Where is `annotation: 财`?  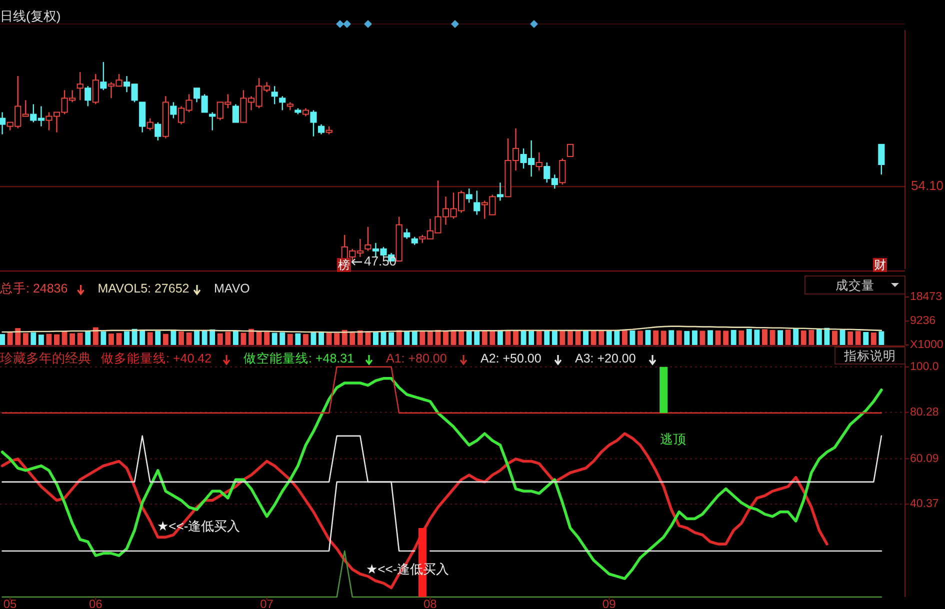
annotation: 财 is located at coordinates (880, 265).